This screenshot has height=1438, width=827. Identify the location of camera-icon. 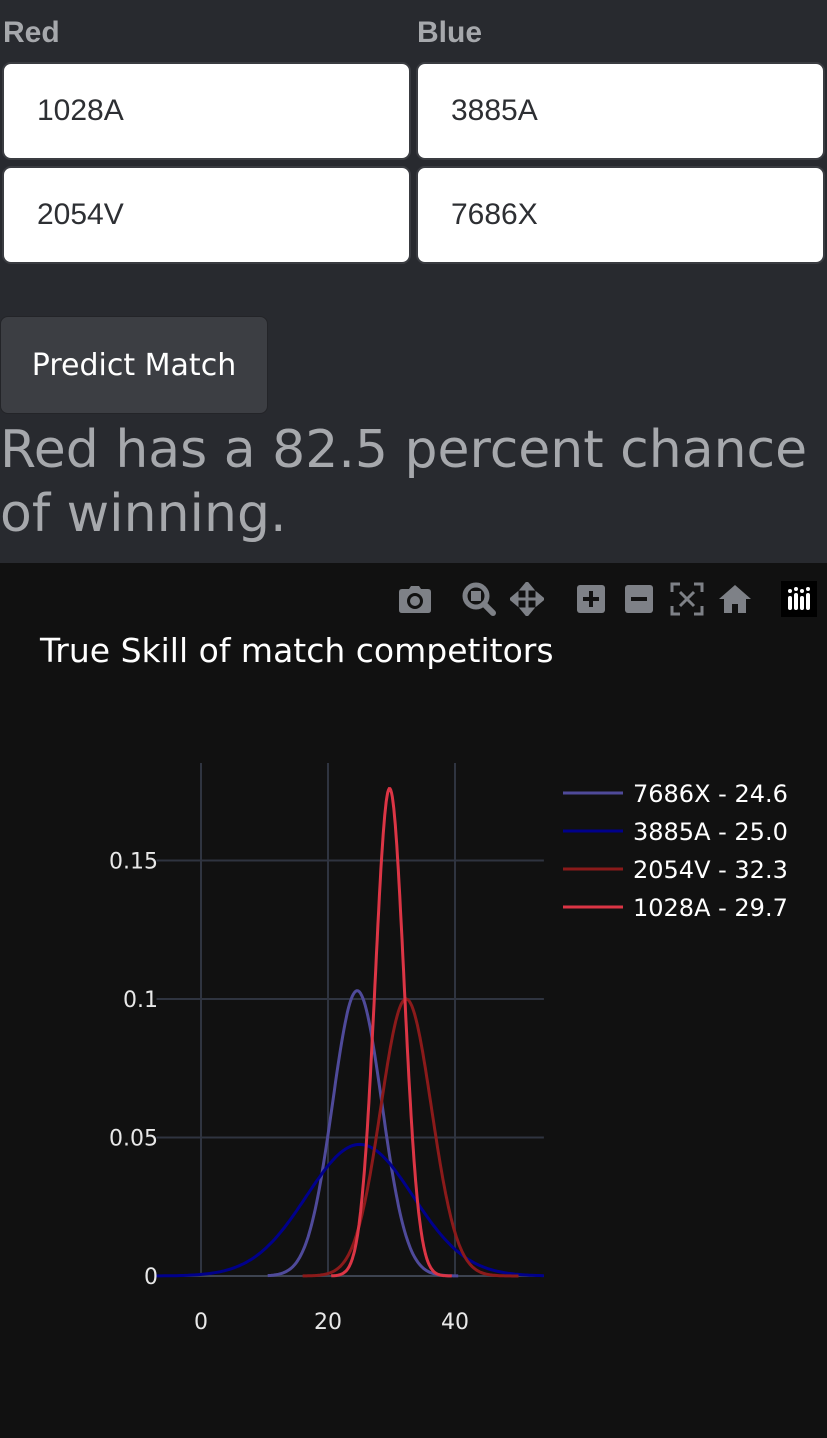
(415, 599).